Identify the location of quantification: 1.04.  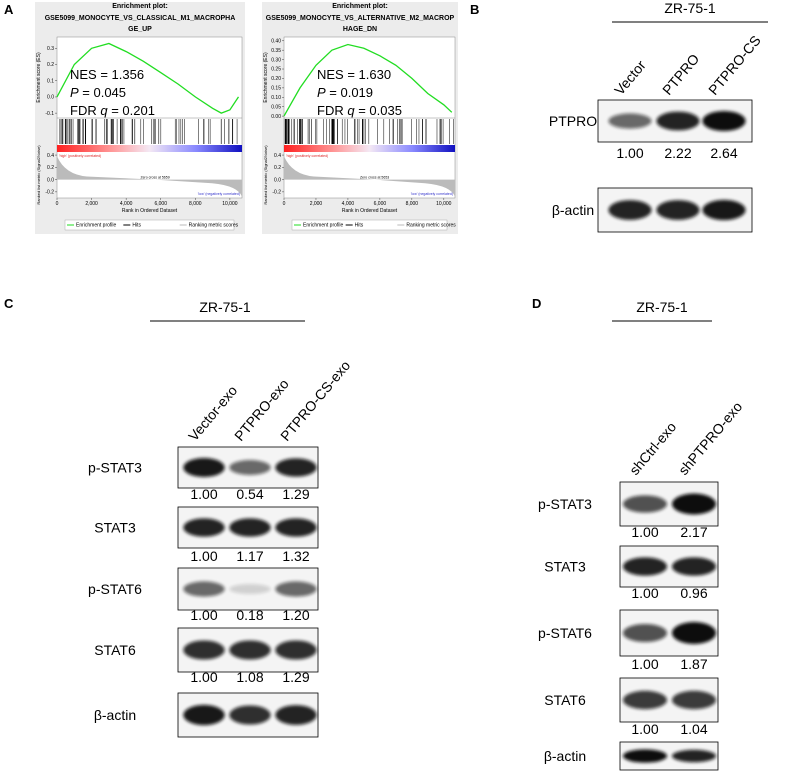
(693, 729).